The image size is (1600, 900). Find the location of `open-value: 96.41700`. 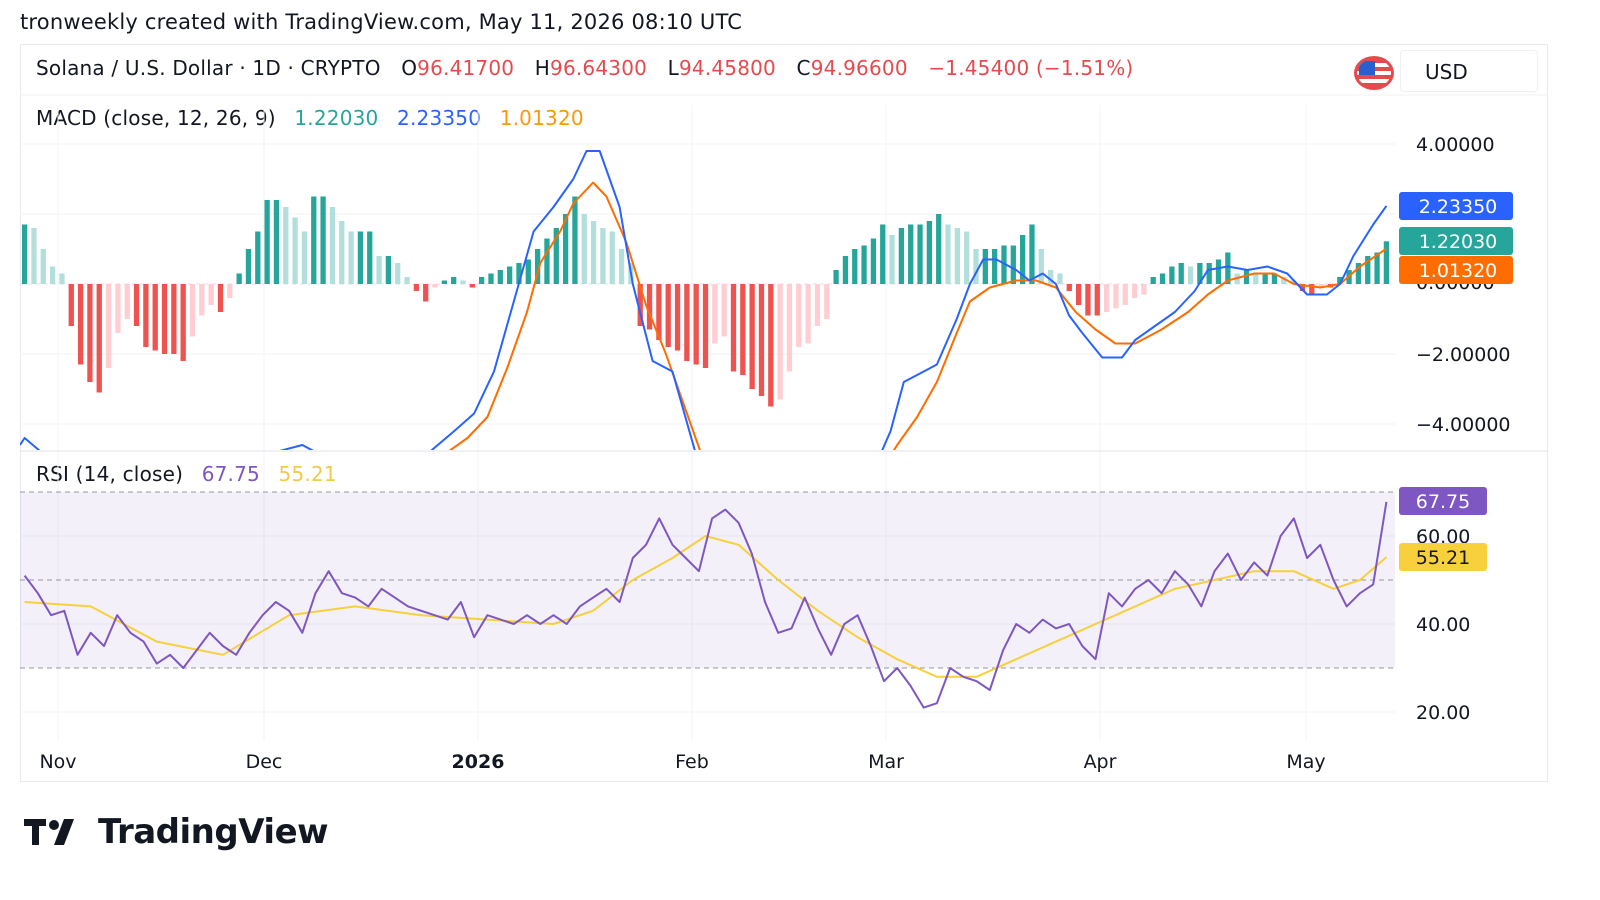

open-value: 96.41700 is located at coordinates (466, 68).